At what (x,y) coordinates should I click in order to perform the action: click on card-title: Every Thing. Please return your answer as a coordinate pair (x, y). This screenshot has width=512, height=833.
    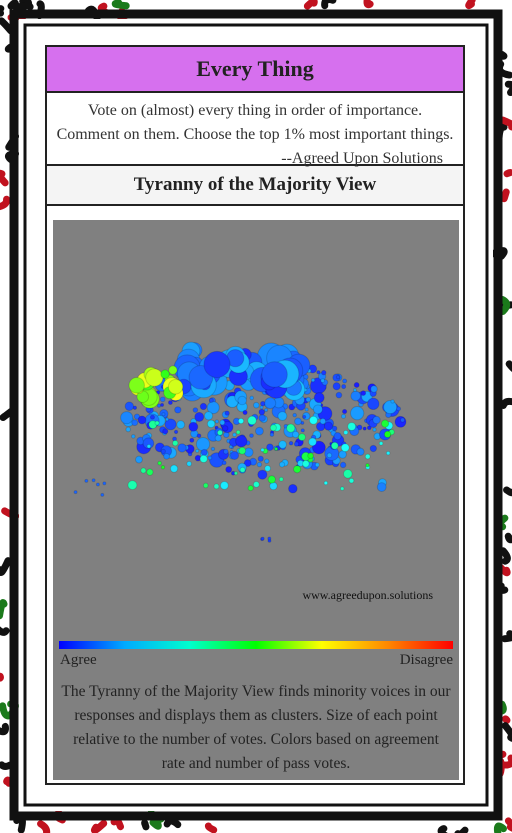
    Looking at the image, I should click on (255, 70).